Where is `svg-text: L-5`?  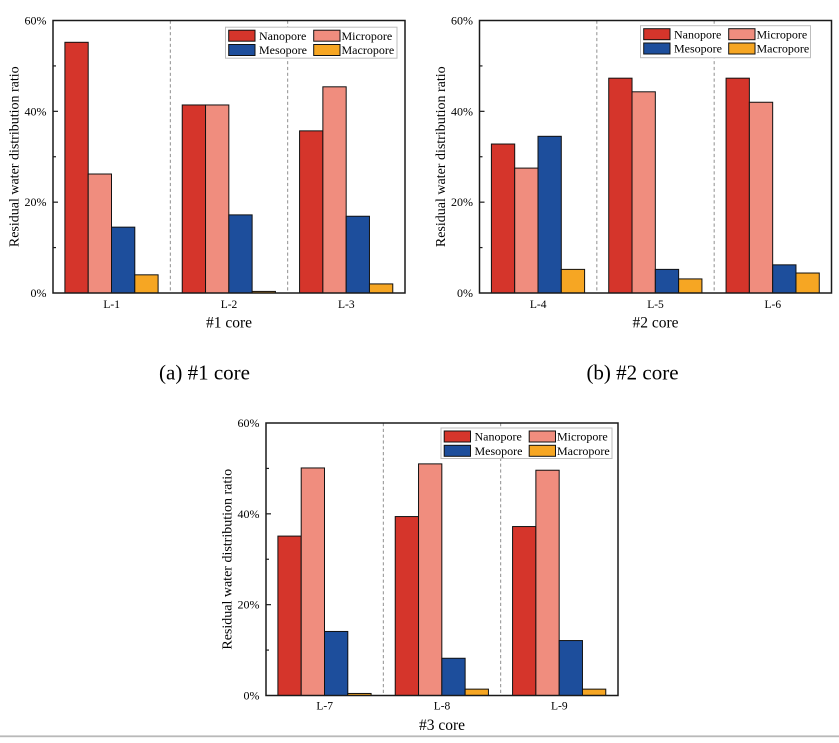
svg-text: L-5 is located at coordinates (655, 305).